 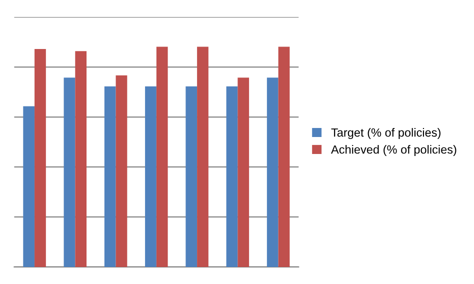 What do you see at coordinates (385, 134) in the screenshot?
I see `legend-label: Target (% of policies)` at bounding box center [385, 134].